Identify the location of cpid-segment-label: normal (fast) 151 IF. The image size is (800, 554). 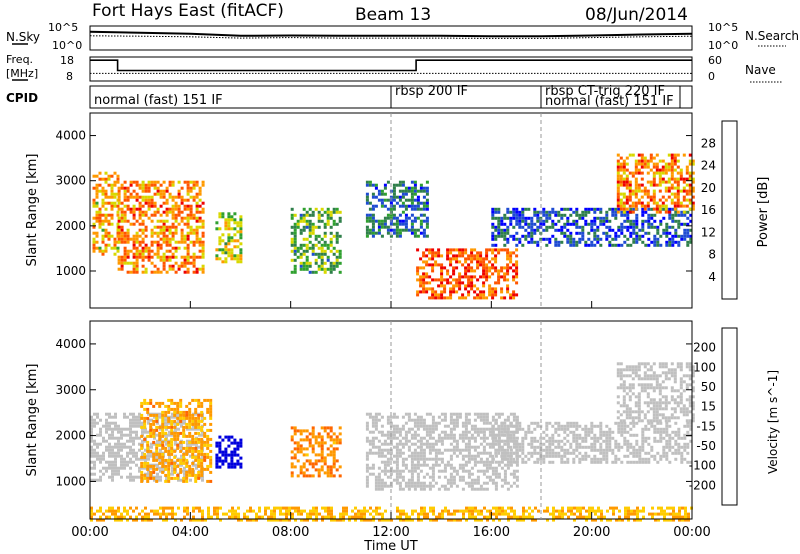
(158, 100).